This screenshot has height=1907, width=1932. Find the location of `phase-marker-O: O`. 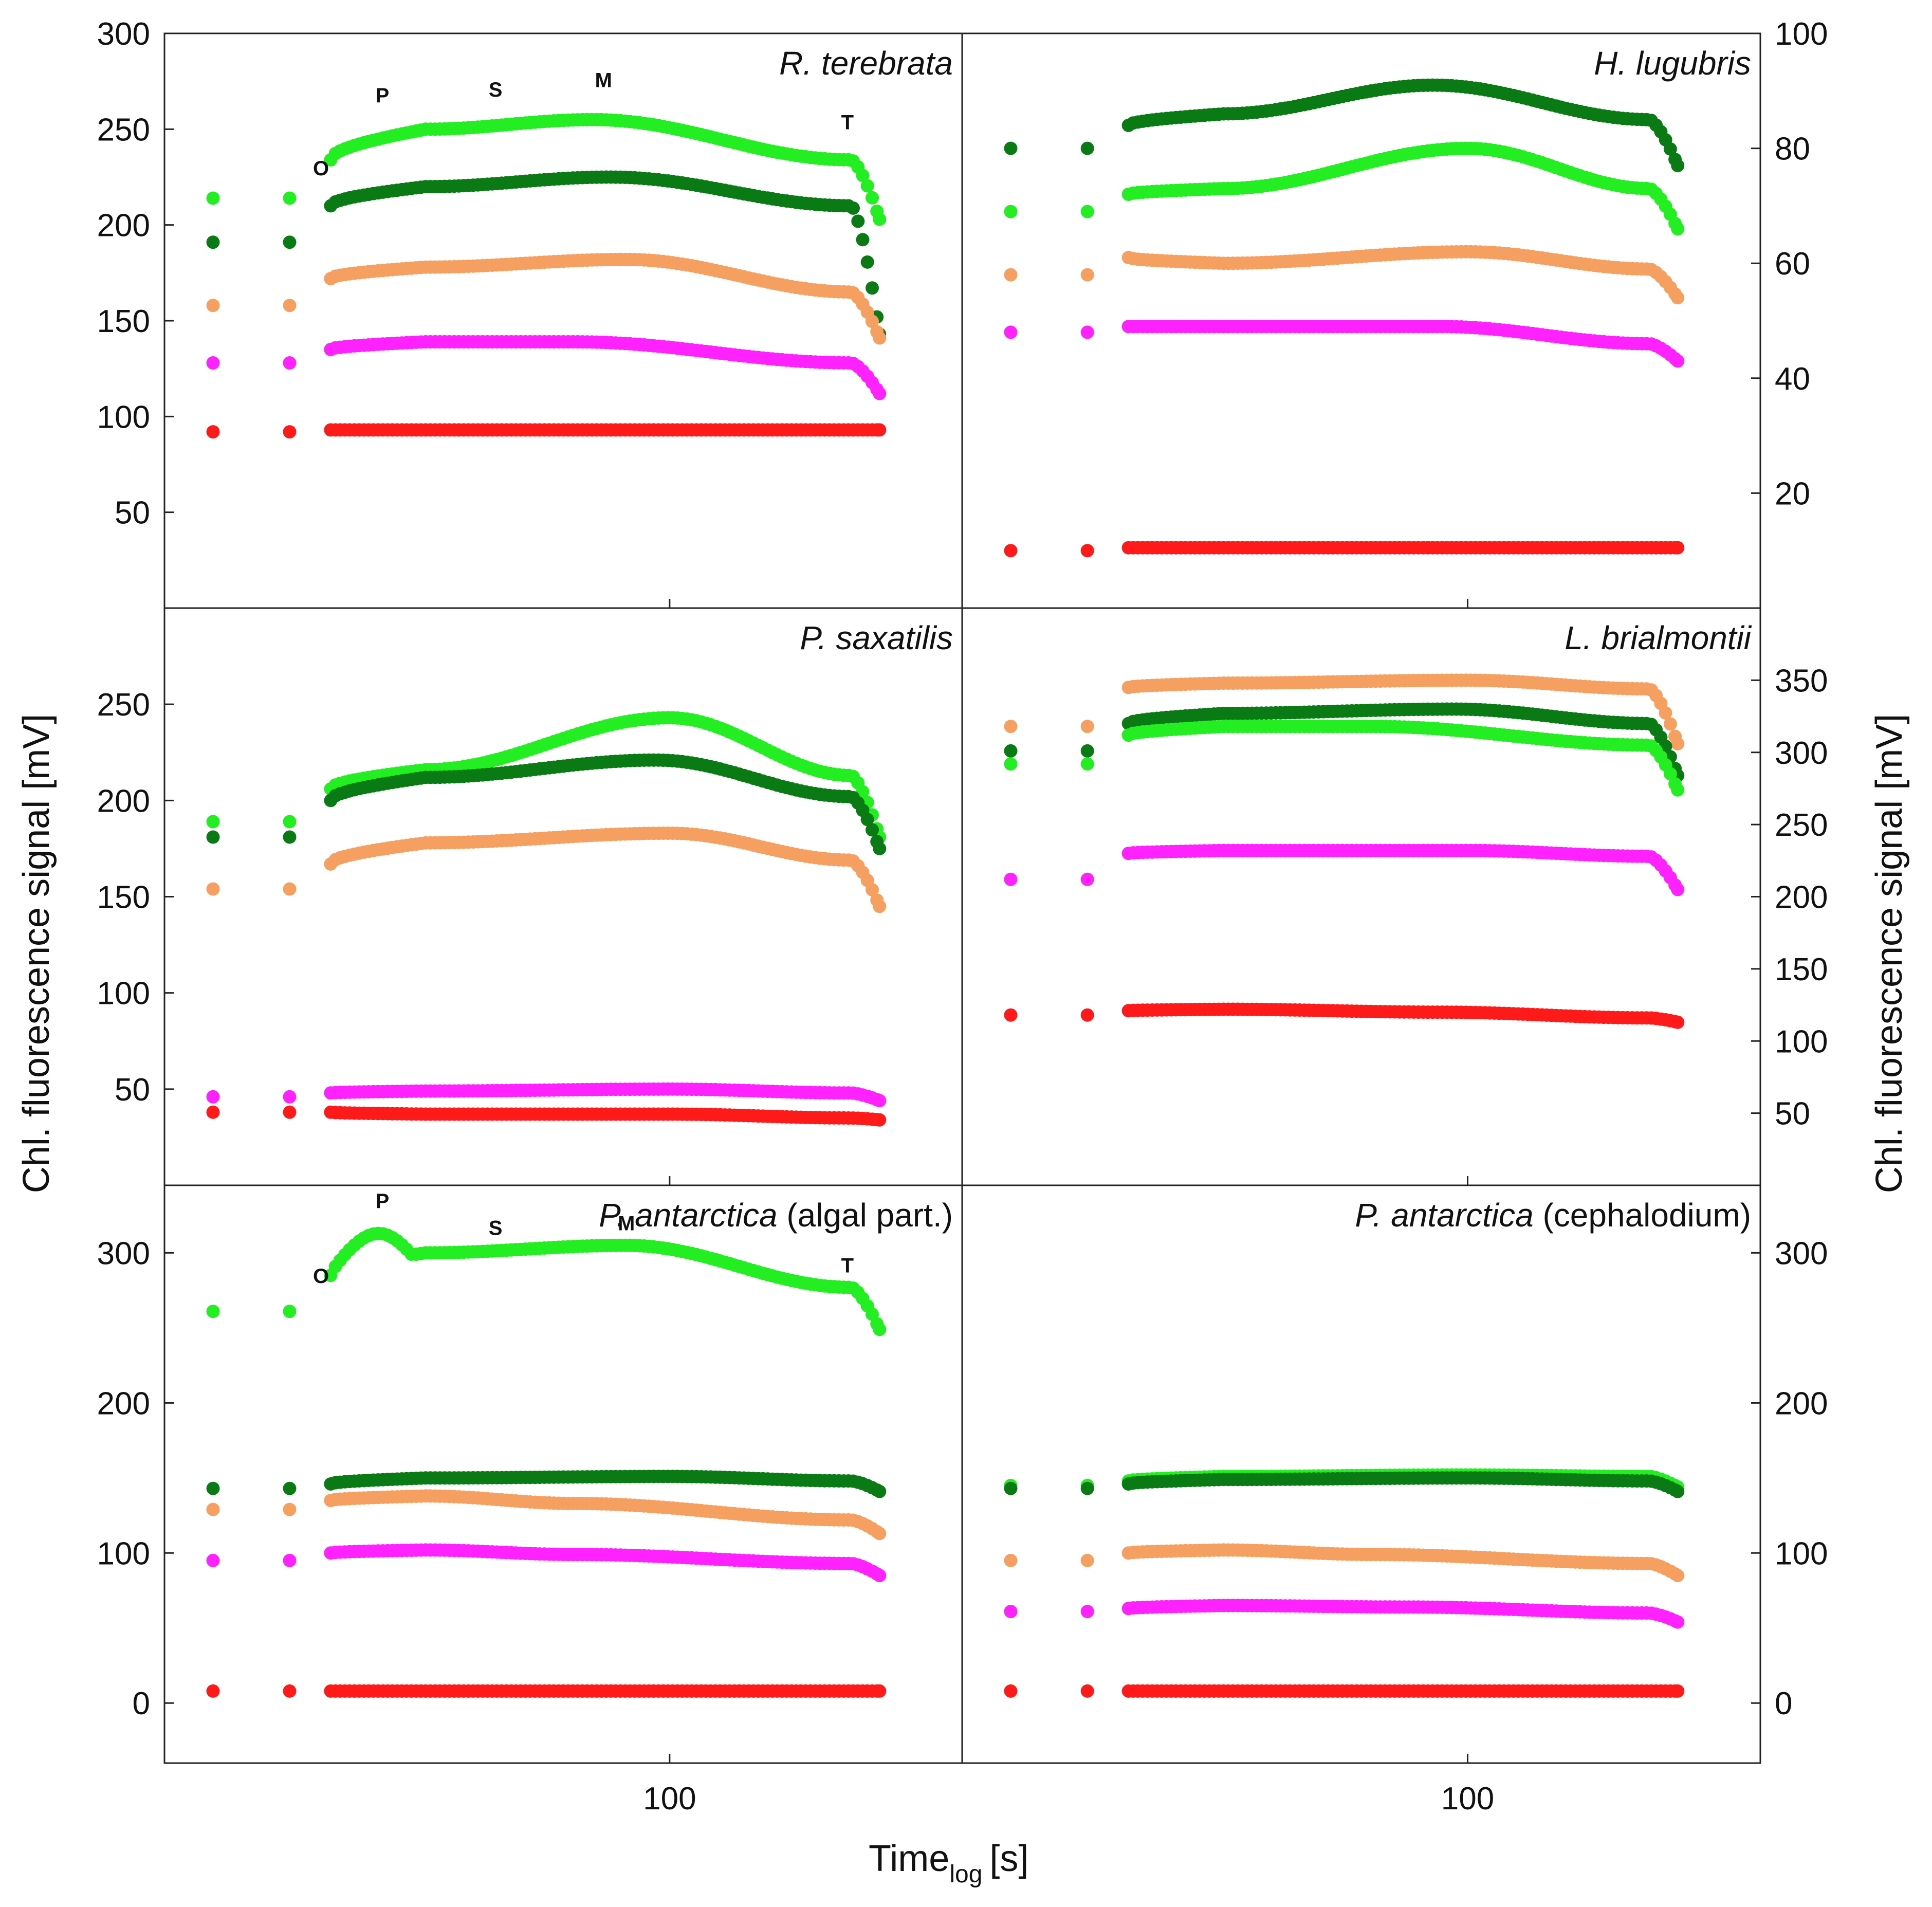

phase-marker-O: O is located at coordinates (321, 168).